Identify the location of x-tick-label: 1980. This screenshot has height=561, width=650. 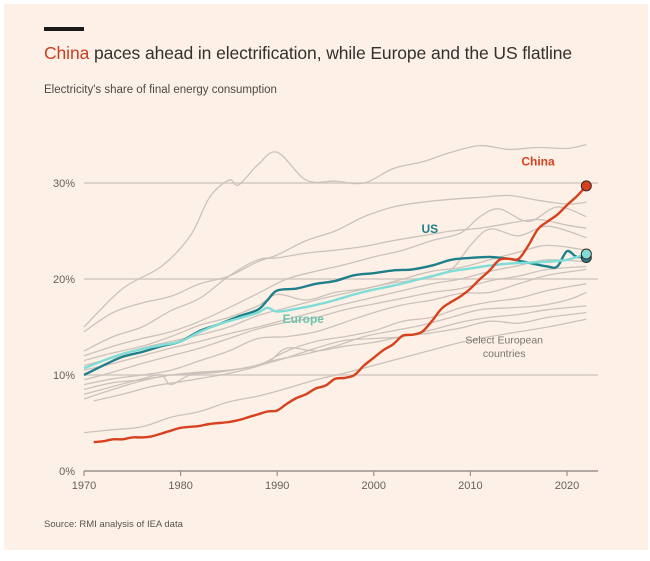
(180, 486).